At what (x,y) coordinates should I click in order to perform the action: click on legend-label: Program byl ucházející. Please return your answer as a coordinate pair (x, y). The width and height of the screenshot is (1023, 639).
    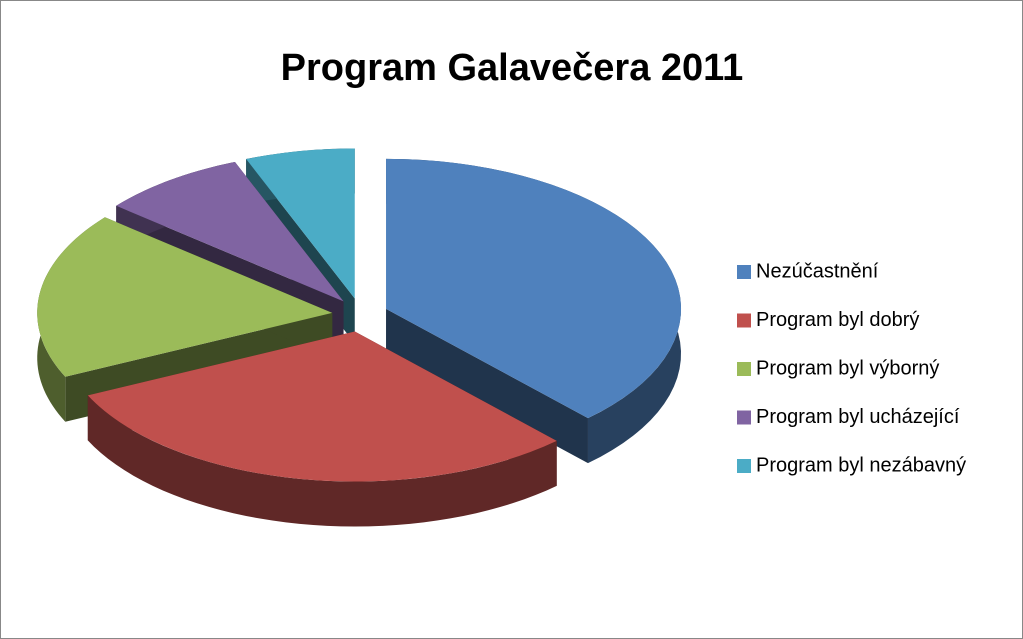
    Looking at the image, I should click on (858, 417).